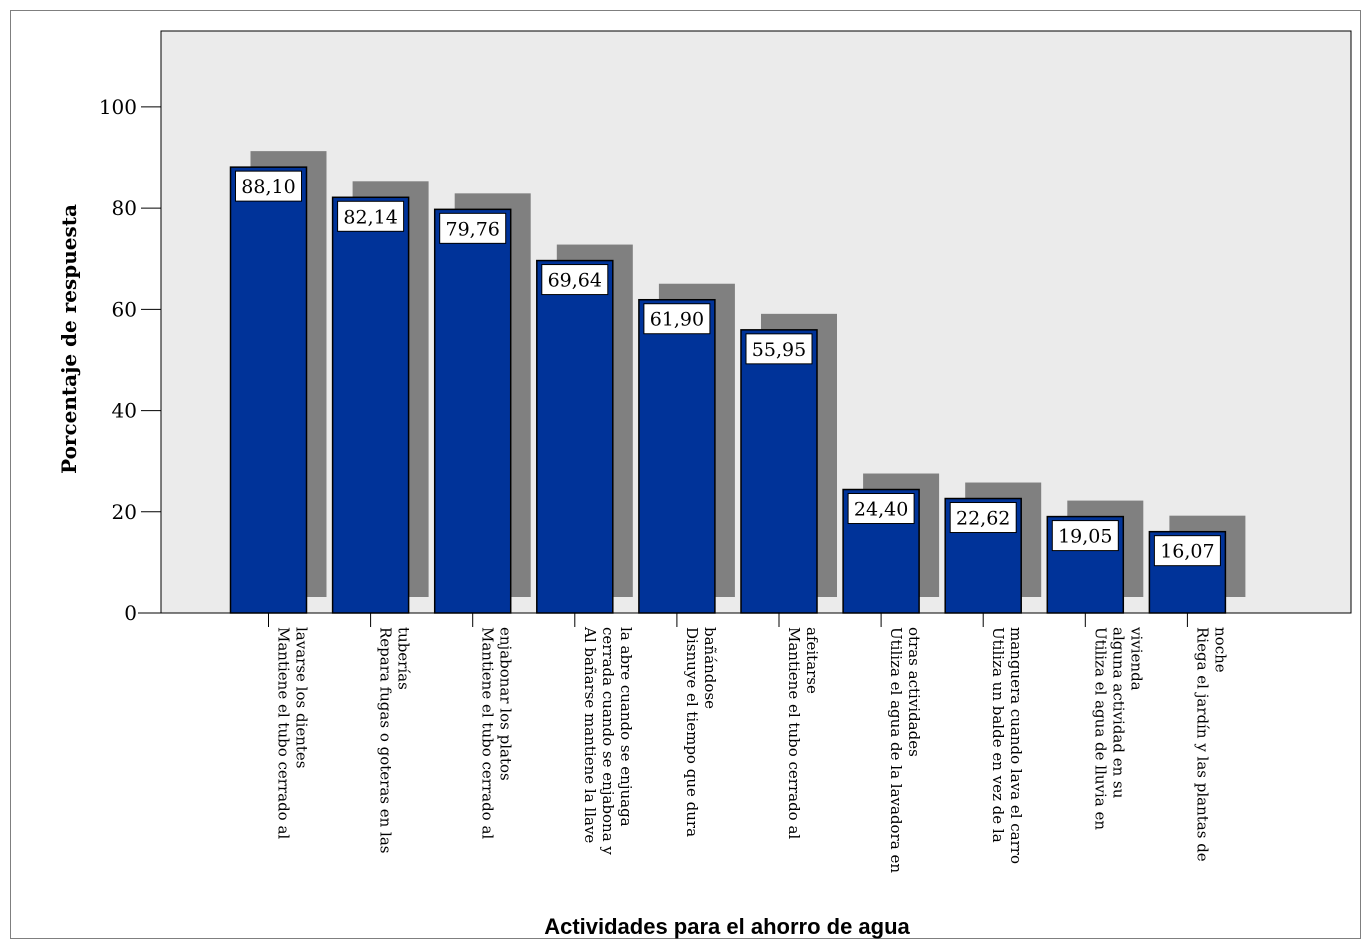  What do you see at coordinates (124, 309) in the screenshot?
I see `y-tick-label: 60` at bounding box center [124, 309].